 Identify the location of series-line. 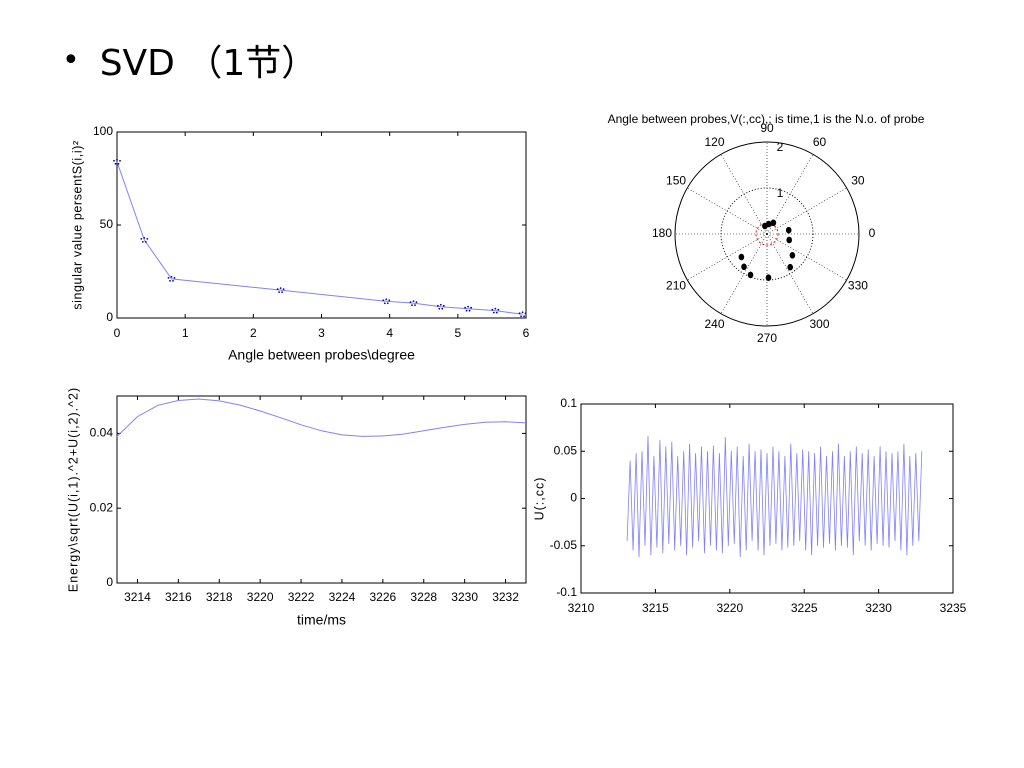
(319, 238).